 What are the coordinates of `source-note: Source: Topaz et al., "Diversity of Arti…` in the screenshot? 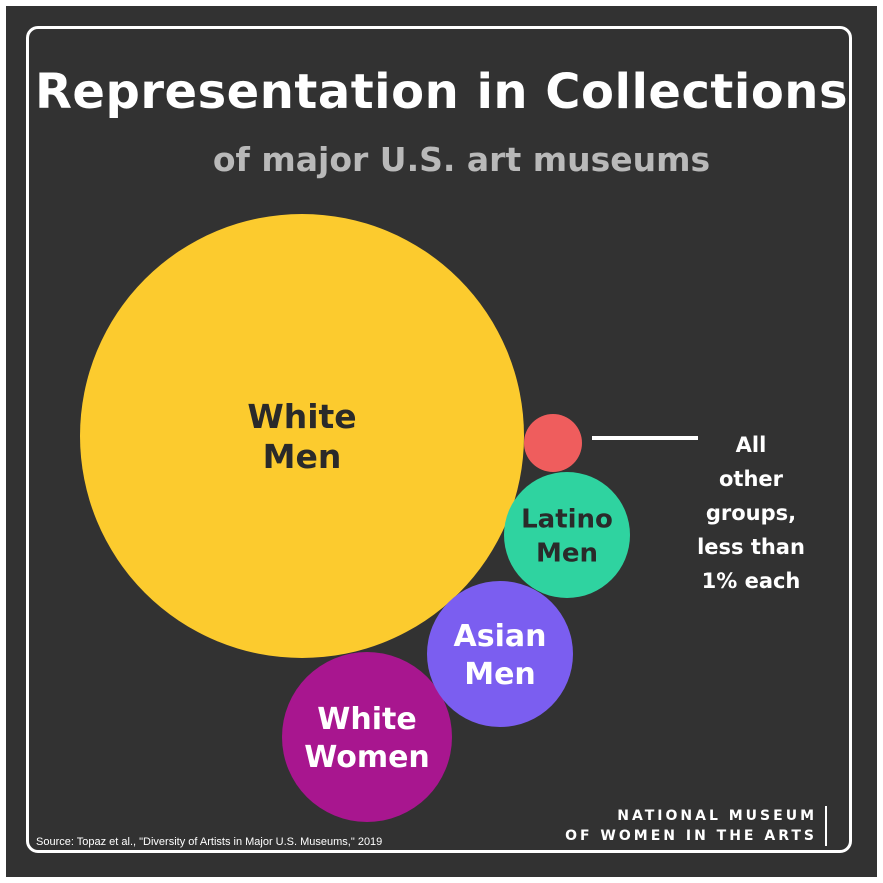 It's located at (209, 842).